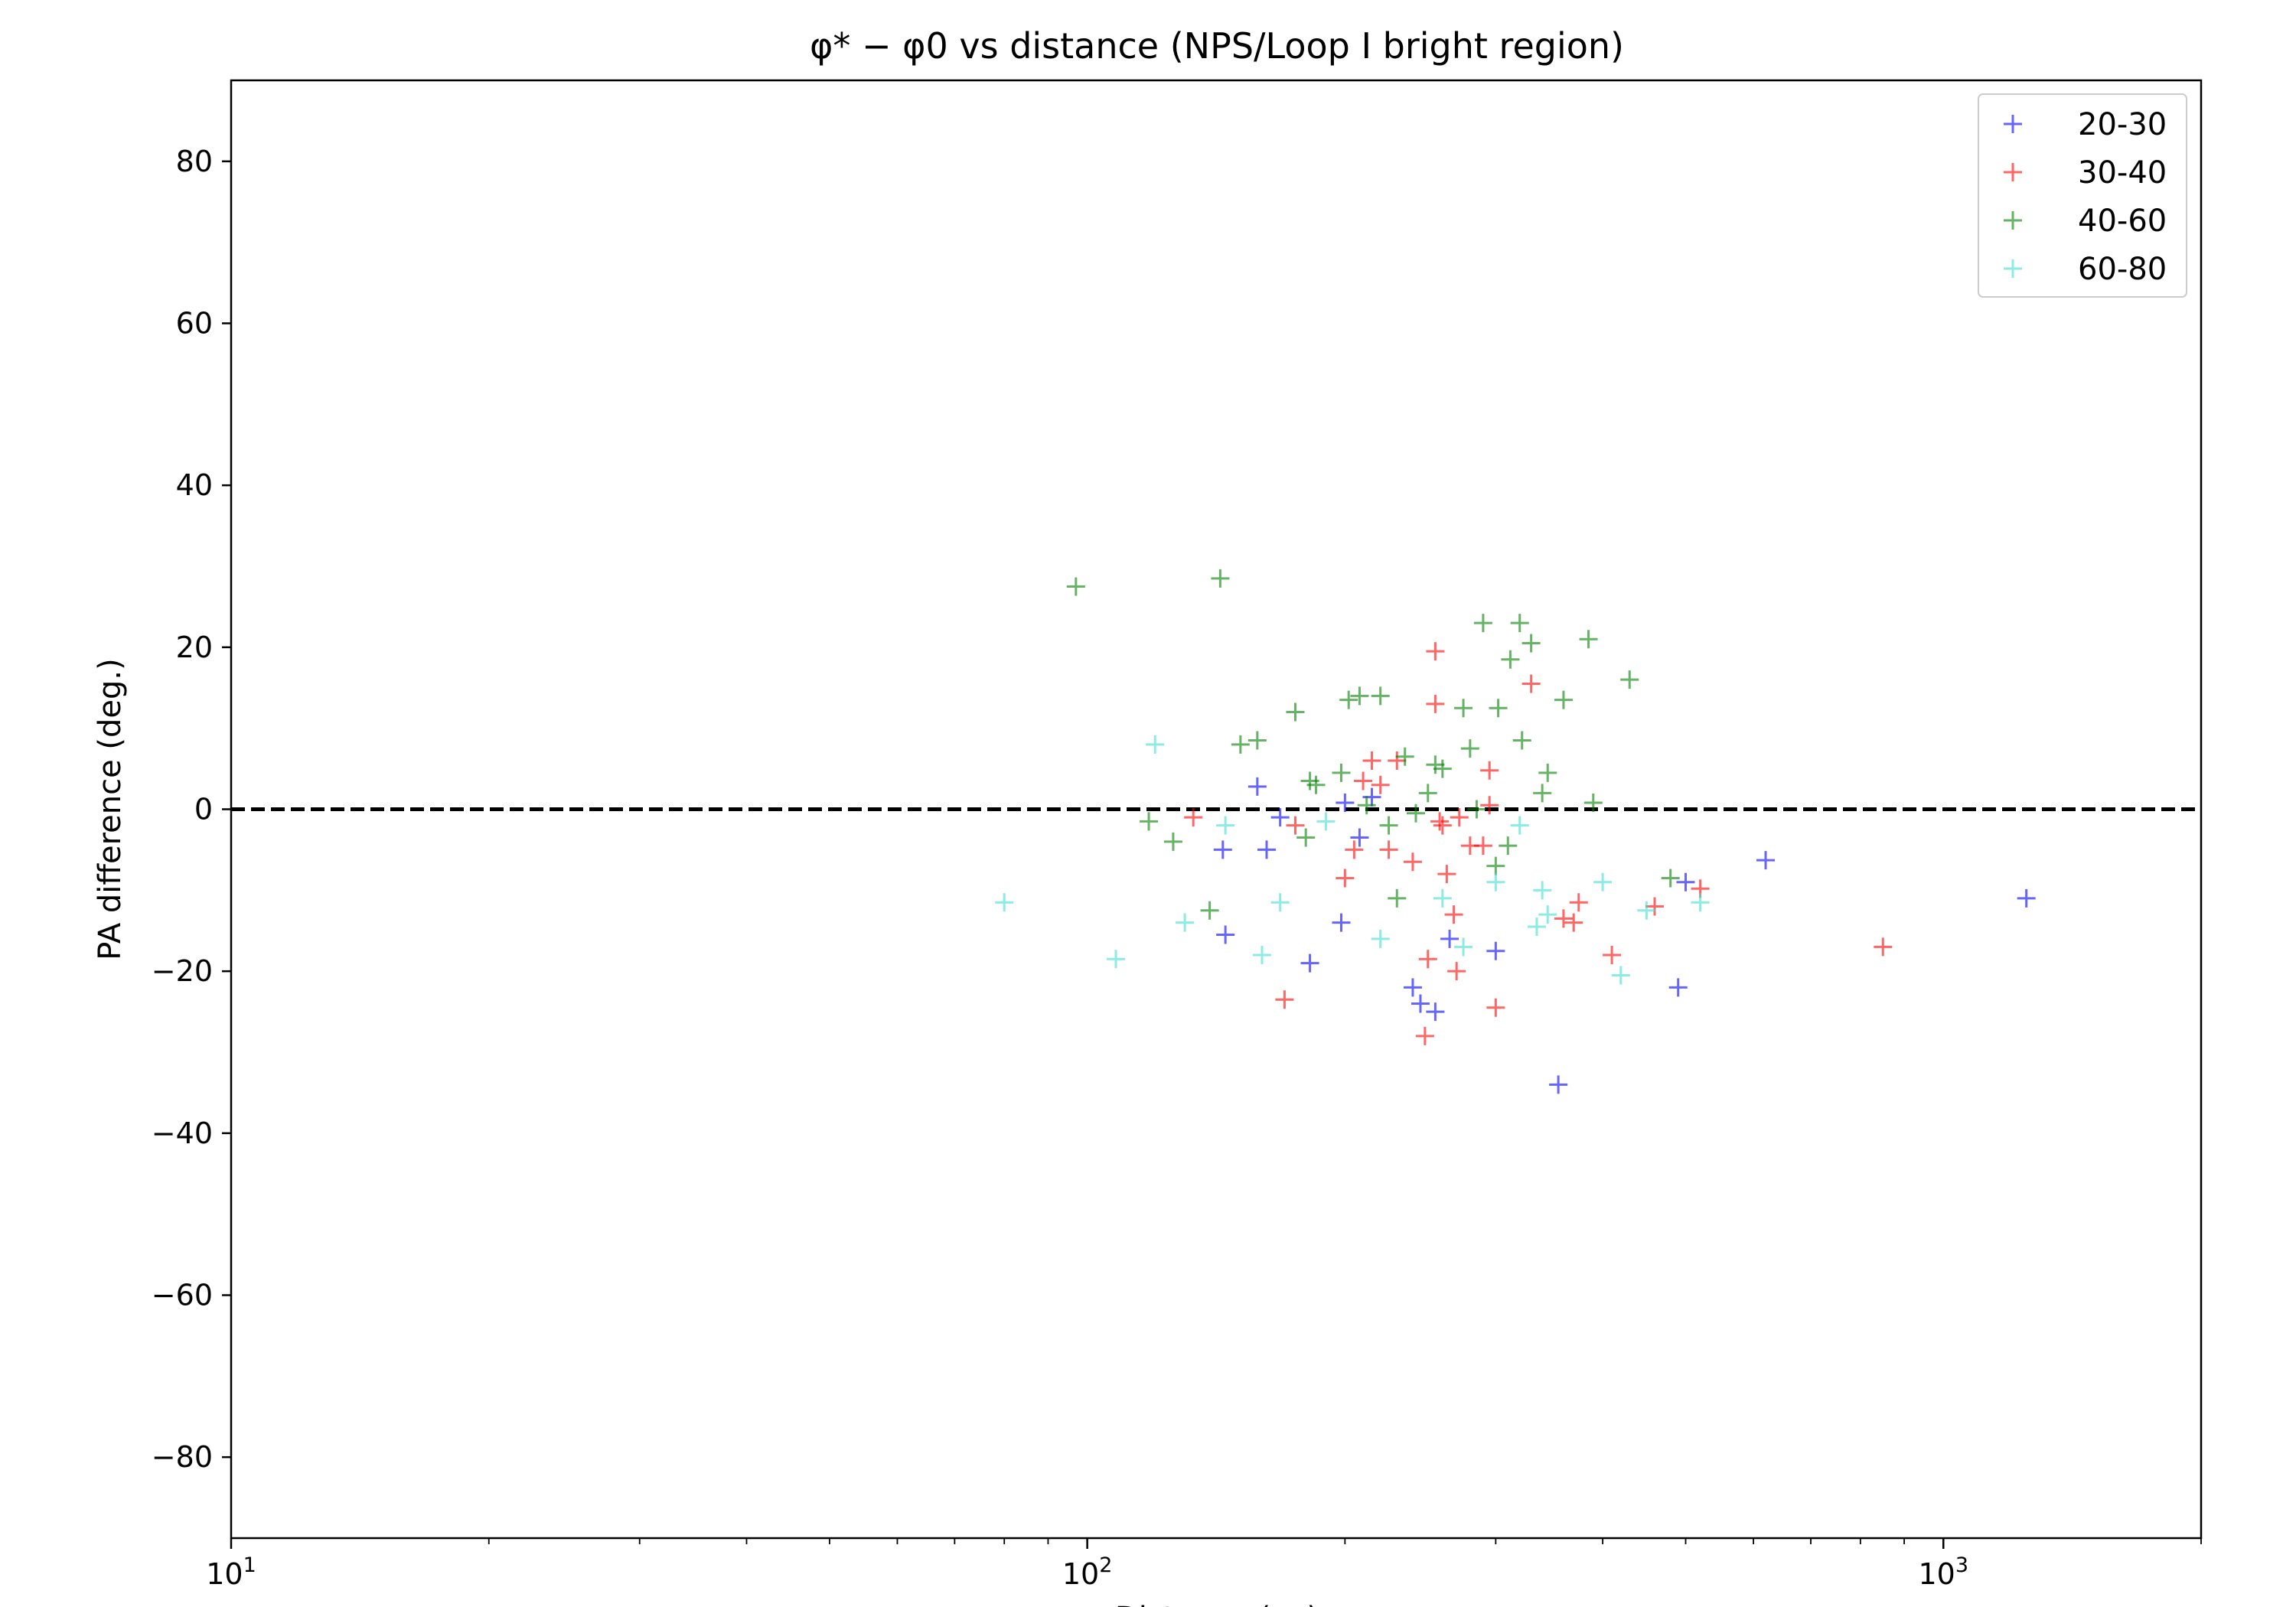 Image resolution: width=2296 pixels, height=1607 pixels. I want to click on y-axis-ticks: −80 −60 −40 −20 0 20 40 60 80, so click(191, 809).